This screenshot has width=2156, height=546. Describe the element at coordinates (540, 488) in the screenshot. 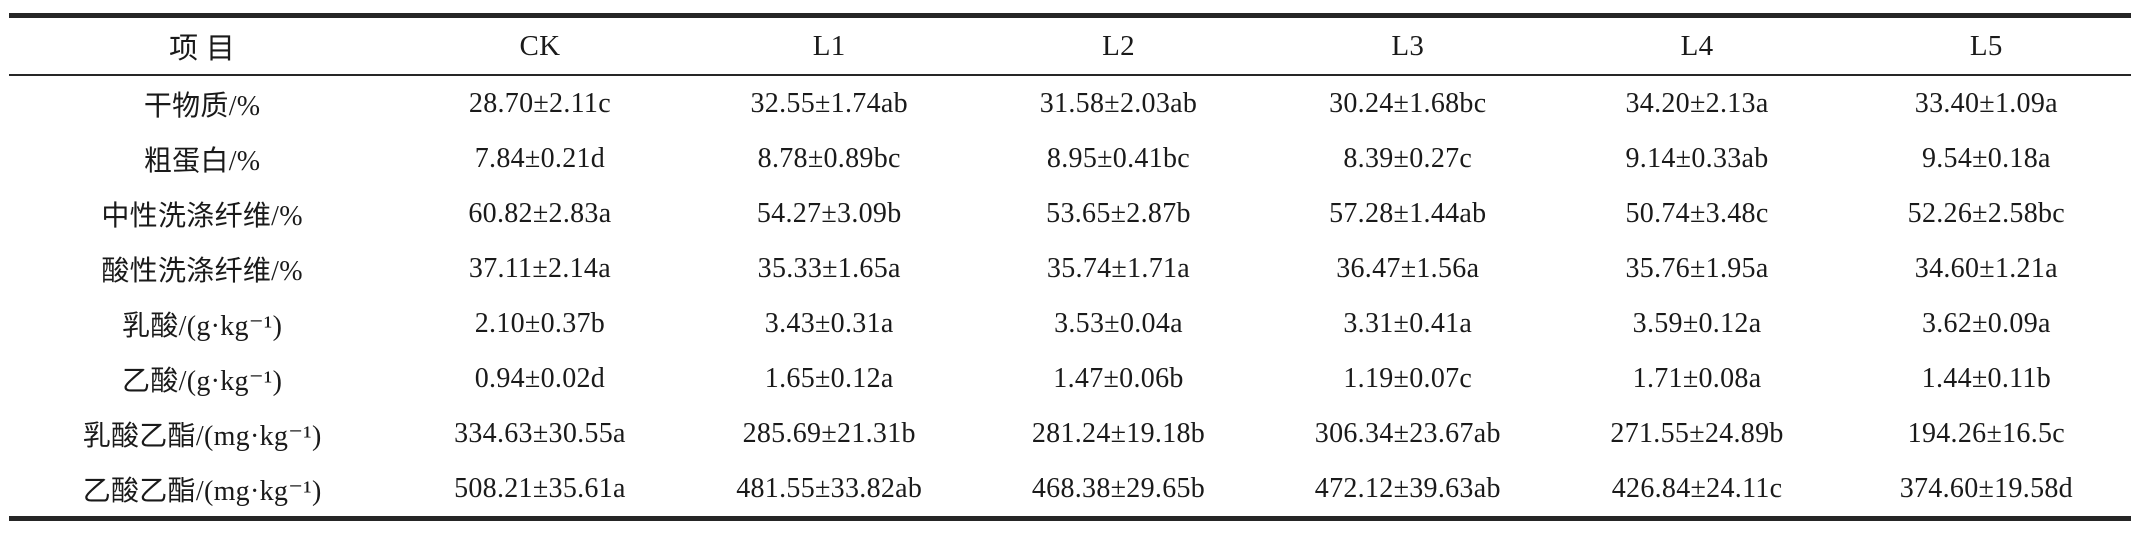

I see `table-cell: 508.21±35.61a` at that location.